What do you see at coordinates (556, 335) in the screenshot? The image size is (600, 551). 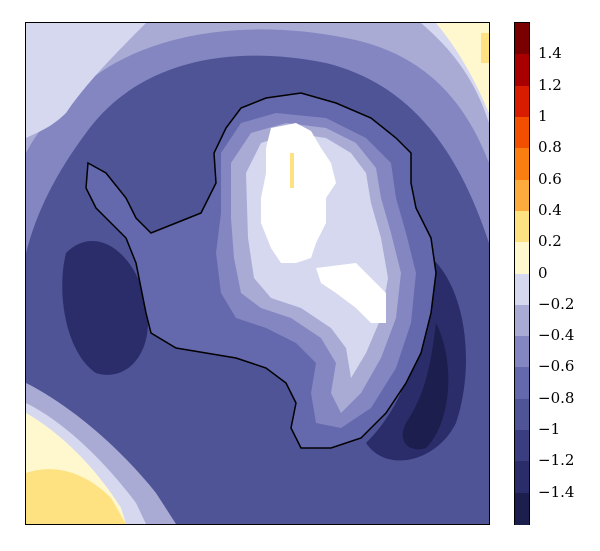 I see `colorbar-tick-label: −0.4` at bounding box center [556, 335].